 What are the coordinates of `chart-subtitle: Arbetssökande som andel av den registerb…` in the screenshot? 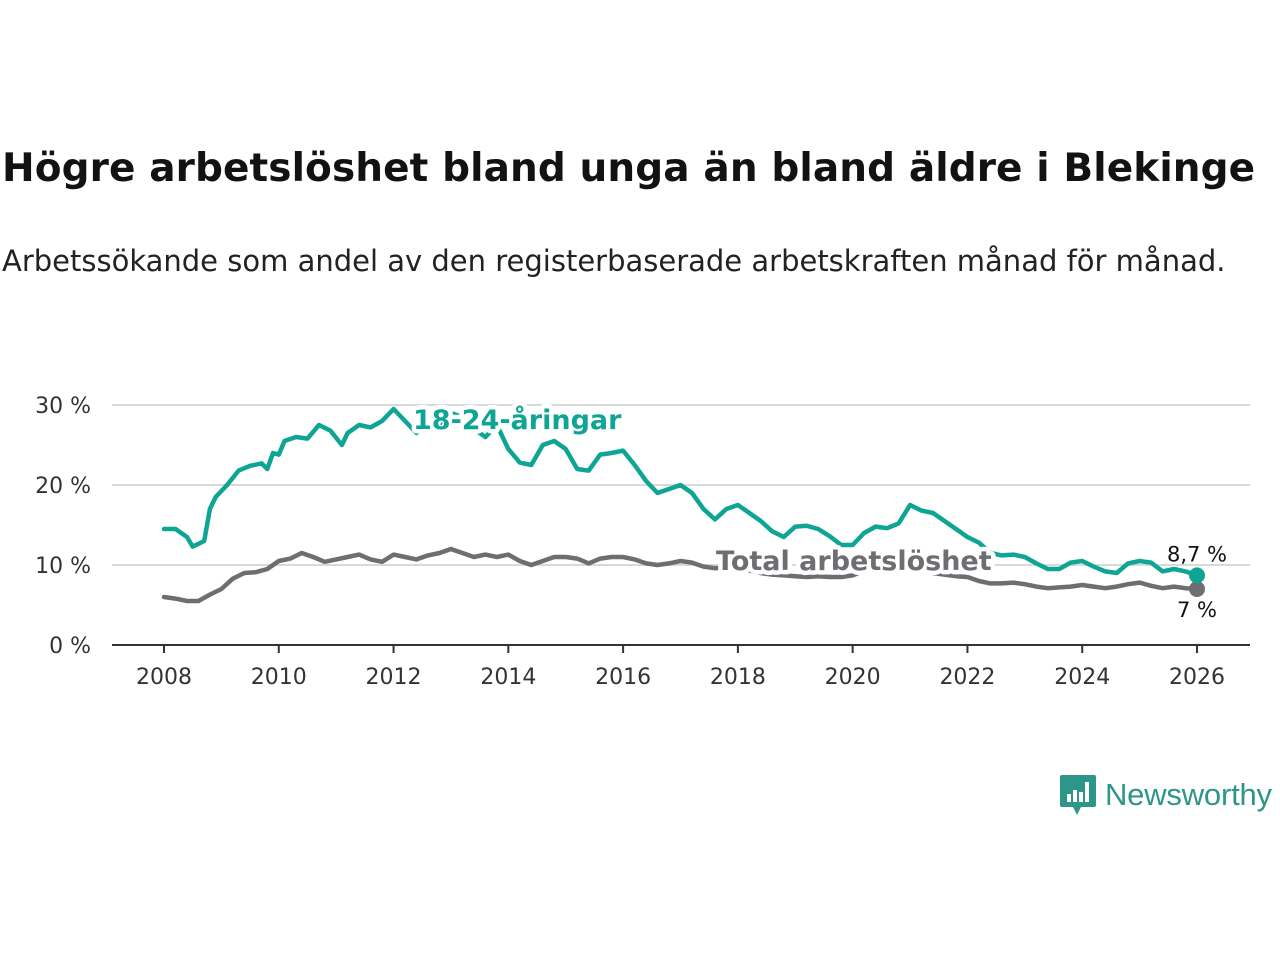 It's located at (614, 261).